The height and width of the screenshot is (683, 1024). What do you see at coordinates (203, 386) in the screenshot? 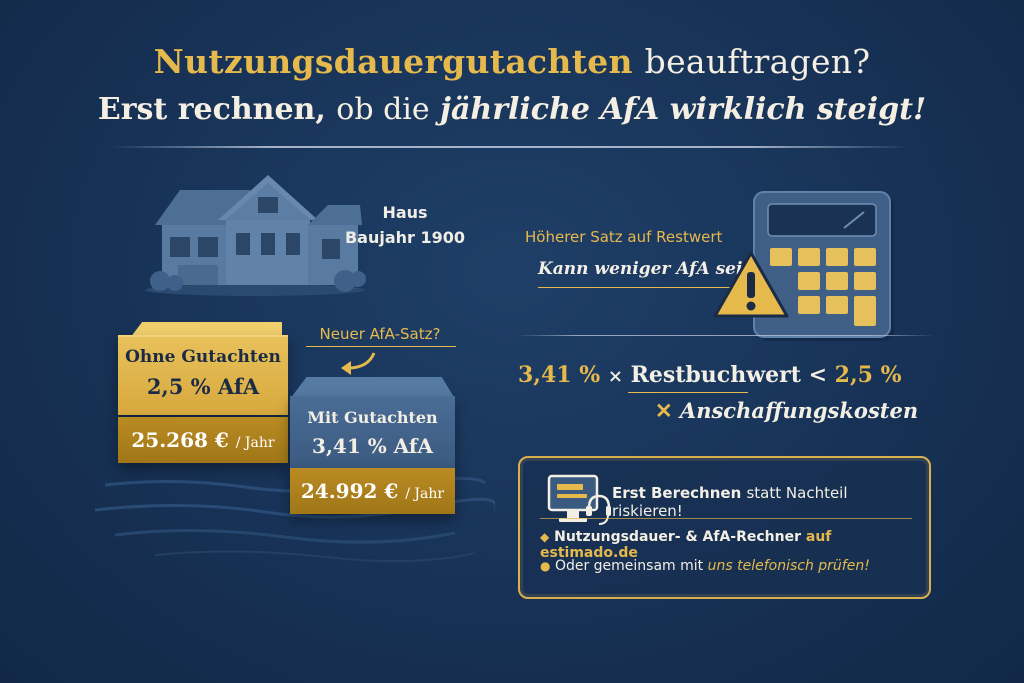
I see `ohne-gutachten-rate: 2,5 % AfA` at bounding box center [203, 386].